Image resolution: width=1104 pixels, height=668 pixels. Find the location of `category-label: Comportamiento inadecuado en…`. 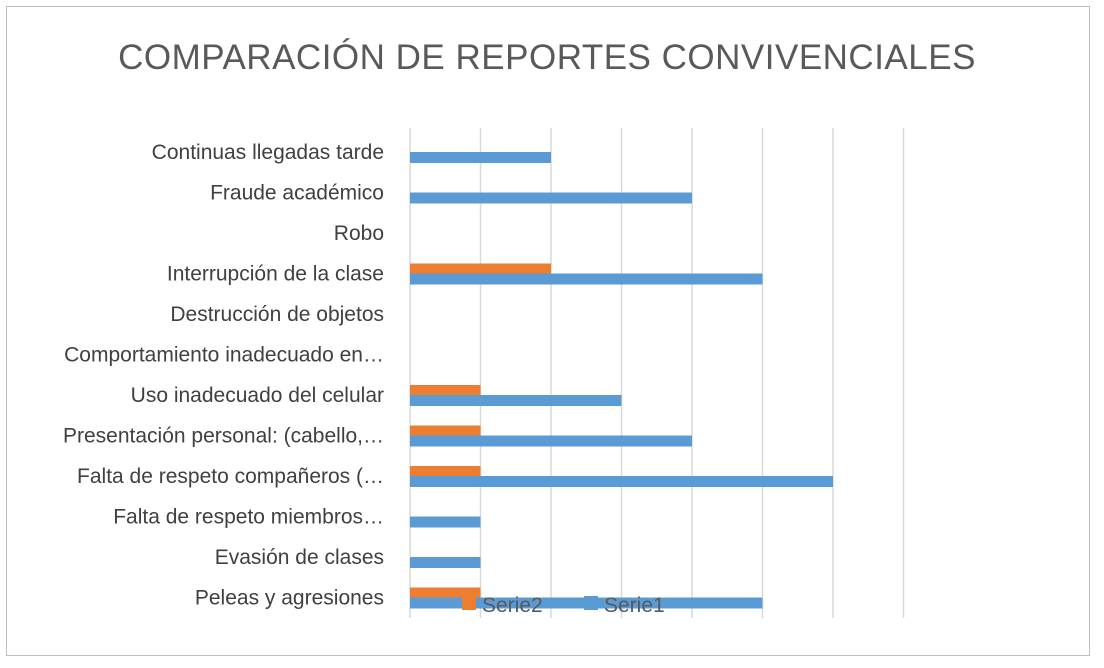

category-label: Comportamiento inadecuado en… is located at coordinates (224, 355).